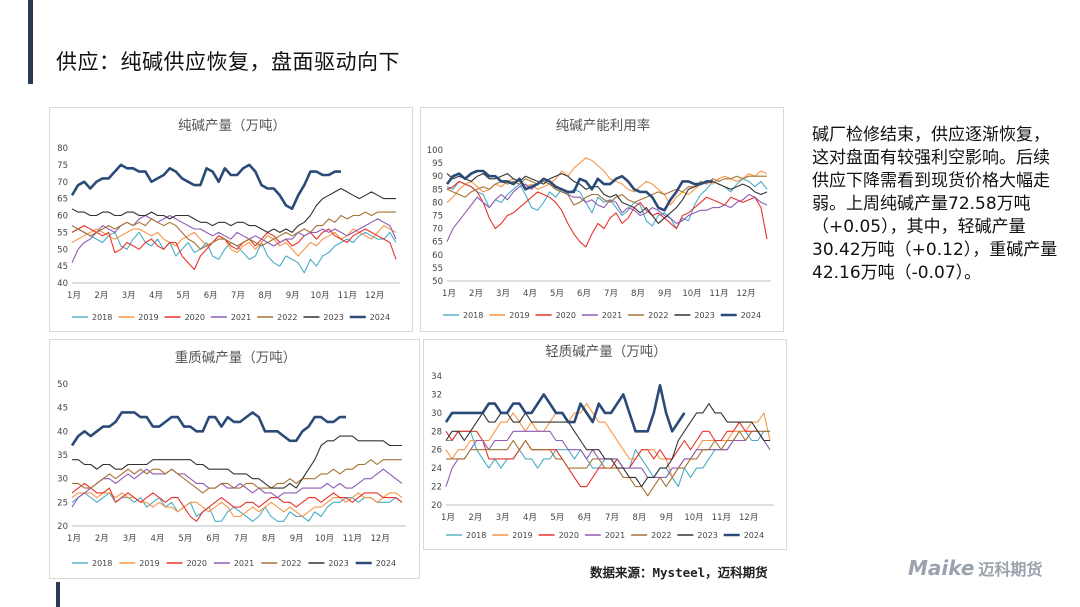 The image size is (1080, 607). What do you see at coordinates (232, 126) in the screenshot?
I see `chart-title: 纯碱产量（万吨）` at bounding box center [232, 126].